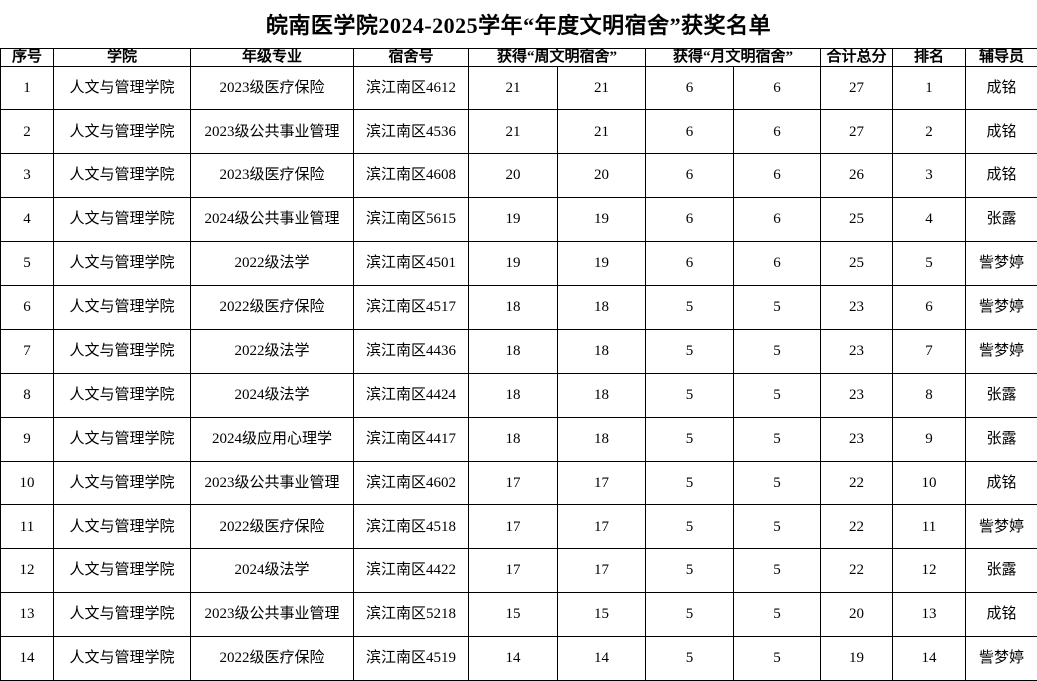  What do you see at coordinates (27, 615) in the screenshot?
I see `table-cell: 13` at bounding box center [27, 615].